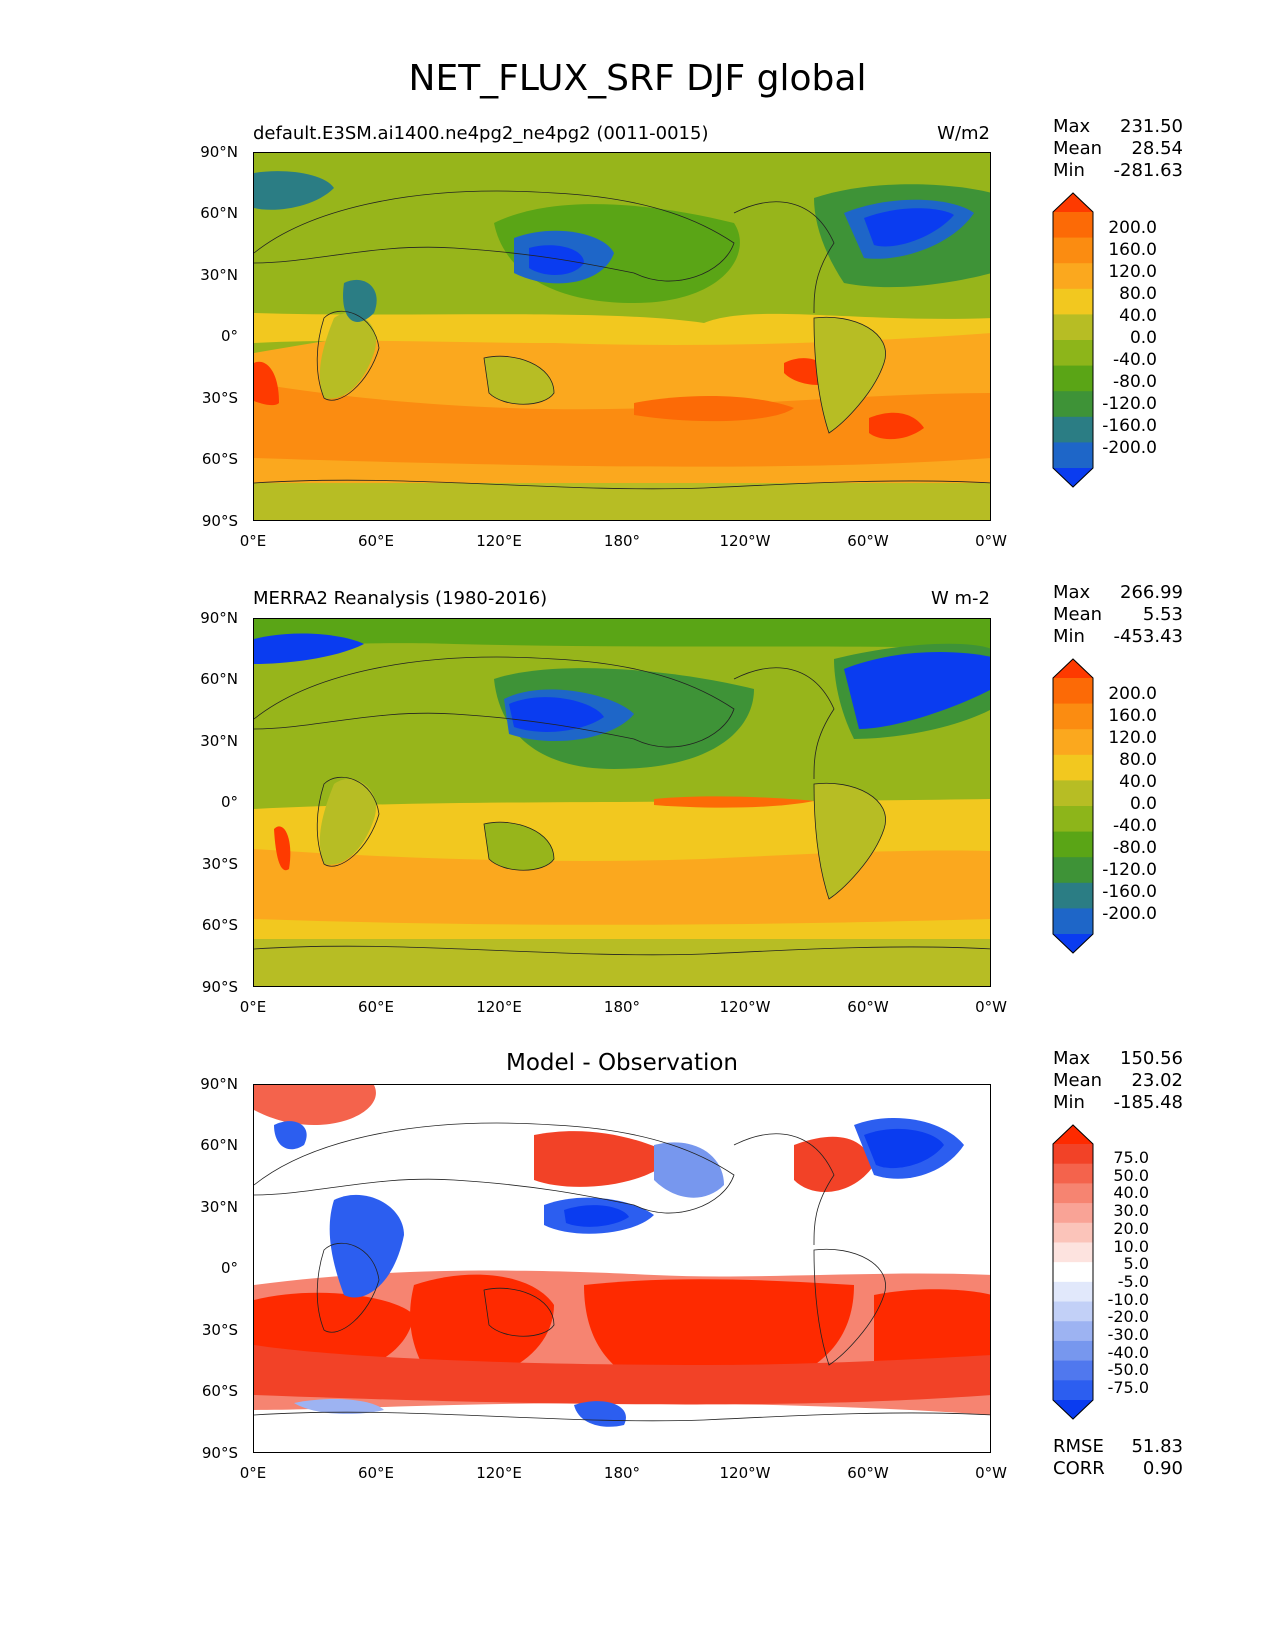  I want to click on p2-xtick-120w: 120°W, so click(745, 1007).